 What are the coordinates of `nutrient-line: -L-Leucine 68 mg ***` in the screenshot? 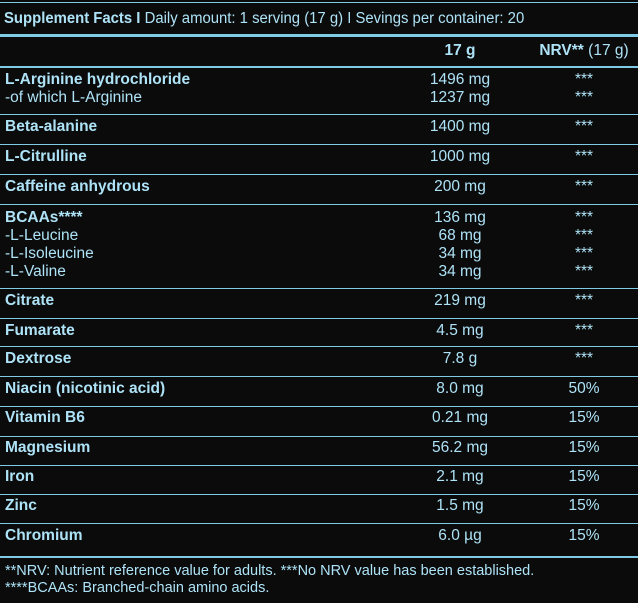 It's located at (319, 236).